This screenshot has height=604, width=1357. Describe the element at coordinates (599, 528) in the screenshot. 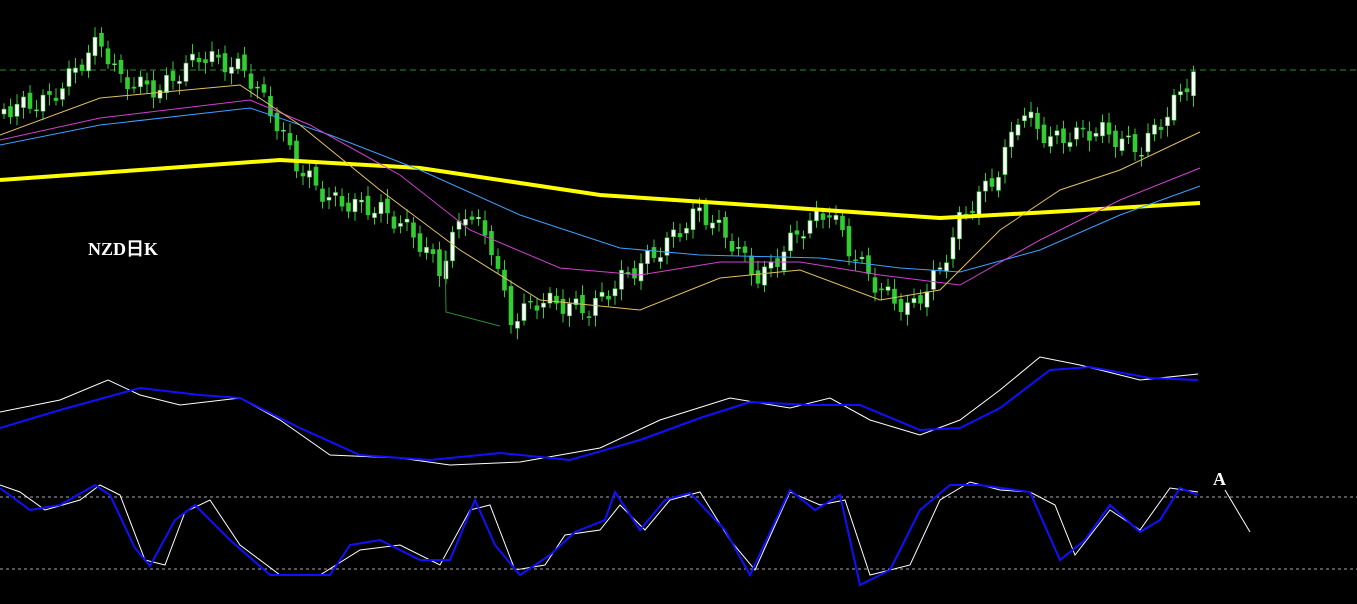

I see `stoch-k` at that location.